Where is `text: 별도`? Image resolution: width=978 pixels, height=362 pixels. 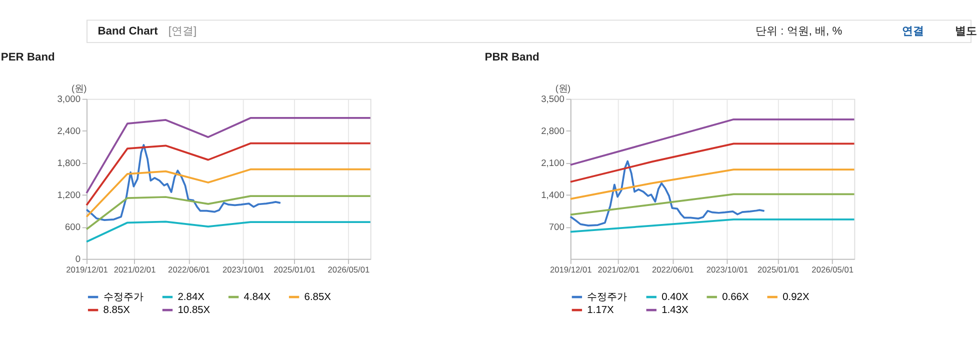
text: 별도 is located at coordinates (965, 32).